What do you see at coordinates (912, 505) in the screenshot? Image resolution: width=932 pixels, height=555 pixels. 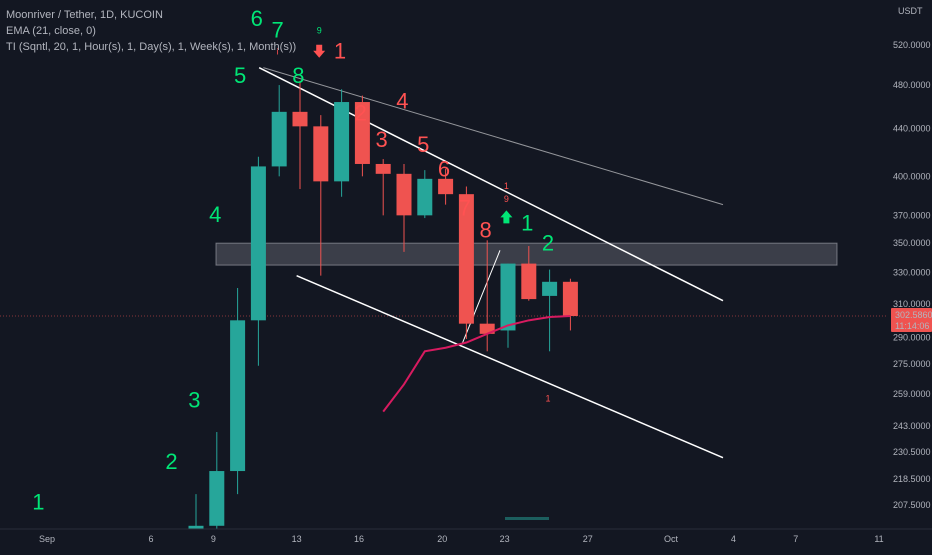 I see `y-tick-label: 207.5000` at bounding box center [912, 505].